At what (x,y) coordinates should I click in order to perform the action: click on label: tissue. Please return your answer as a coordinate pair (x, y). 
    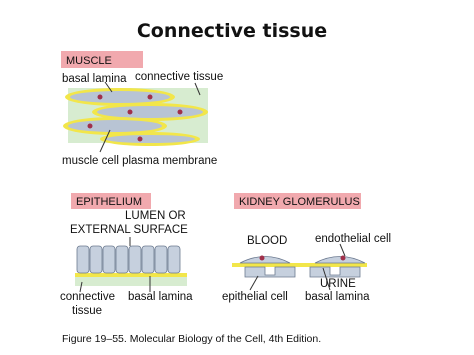
    Looking at the image, I should click on (87, 311).